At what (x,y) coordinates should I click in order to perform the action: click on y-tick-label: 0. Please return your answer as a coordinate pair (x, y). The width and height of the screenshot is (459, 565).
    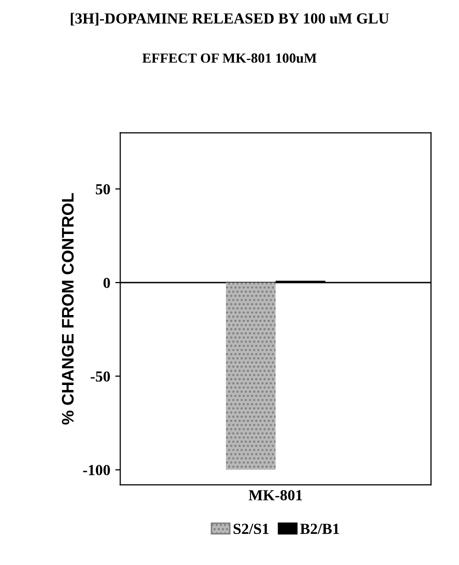
    Looking at the image, I should click on (106, 283).